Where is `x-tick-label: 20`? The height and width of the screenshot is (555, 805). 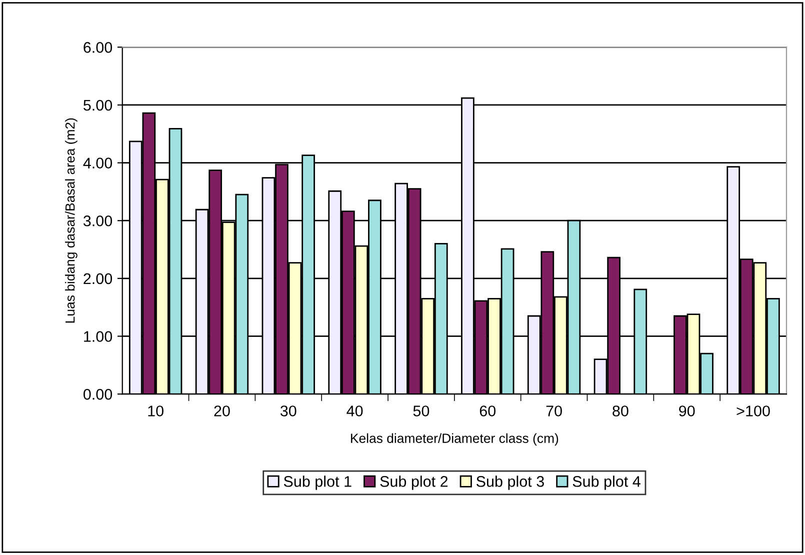 x-tick-label: 20 is located at coordinates (222, 411).